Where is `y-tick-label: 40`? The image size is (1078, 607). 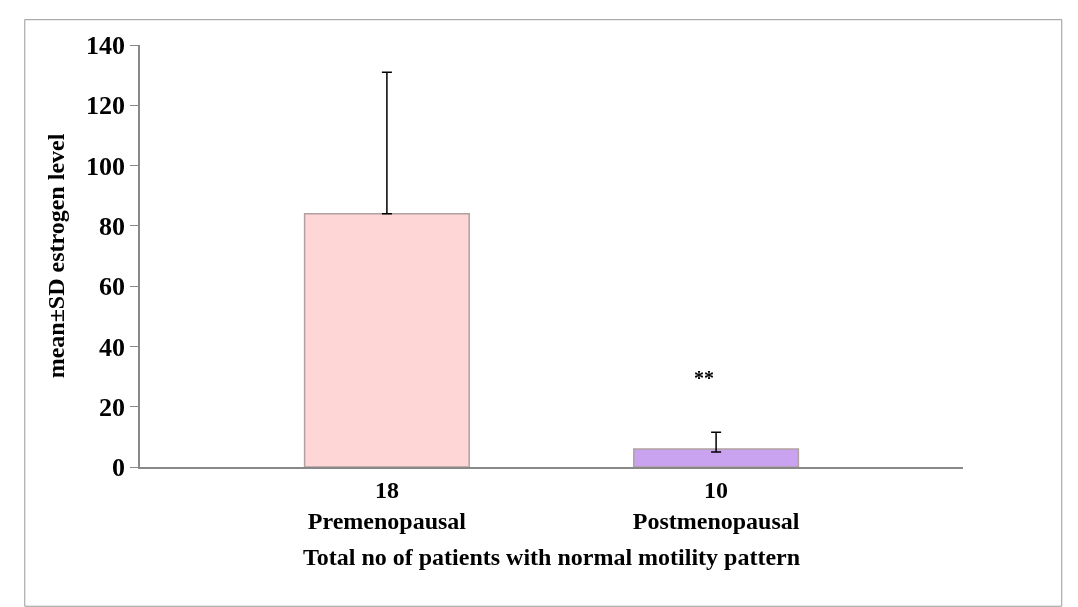
y-tick-label: 40 is located at coordinates (112, 347).